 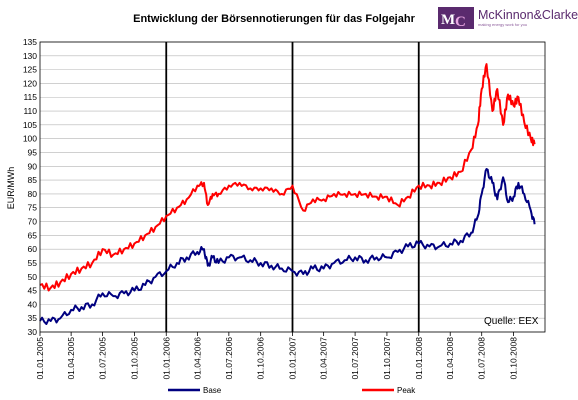 I want to click on y-tick-label: 60, so click(x=33, y=249).